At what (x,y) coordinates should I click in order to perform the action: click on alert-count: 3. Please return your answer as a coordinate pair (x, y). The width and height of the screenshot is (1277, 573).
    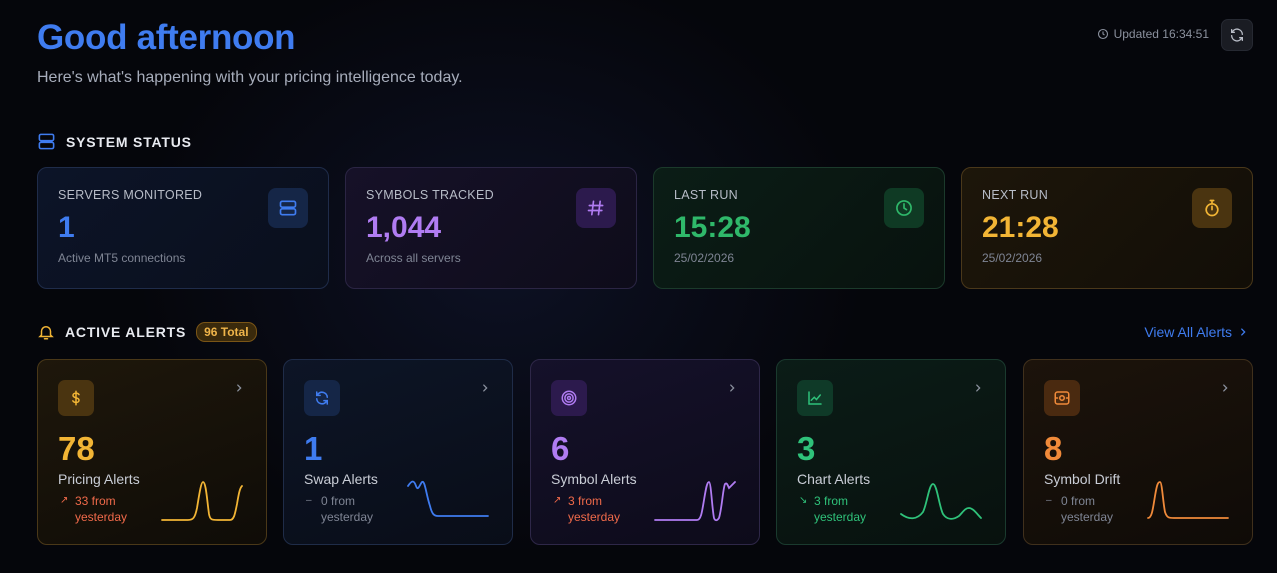
    Looking at the image, I should click on (806, 448).